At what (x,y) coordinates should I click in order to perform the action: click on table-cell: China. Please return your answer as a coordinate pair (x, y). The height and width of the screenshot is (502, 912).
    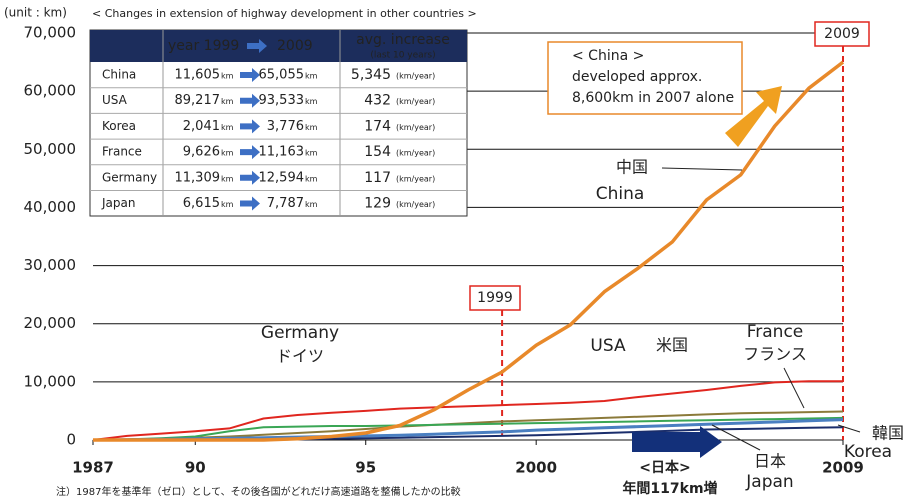
    Looking at the image, I should click on (119, 75).